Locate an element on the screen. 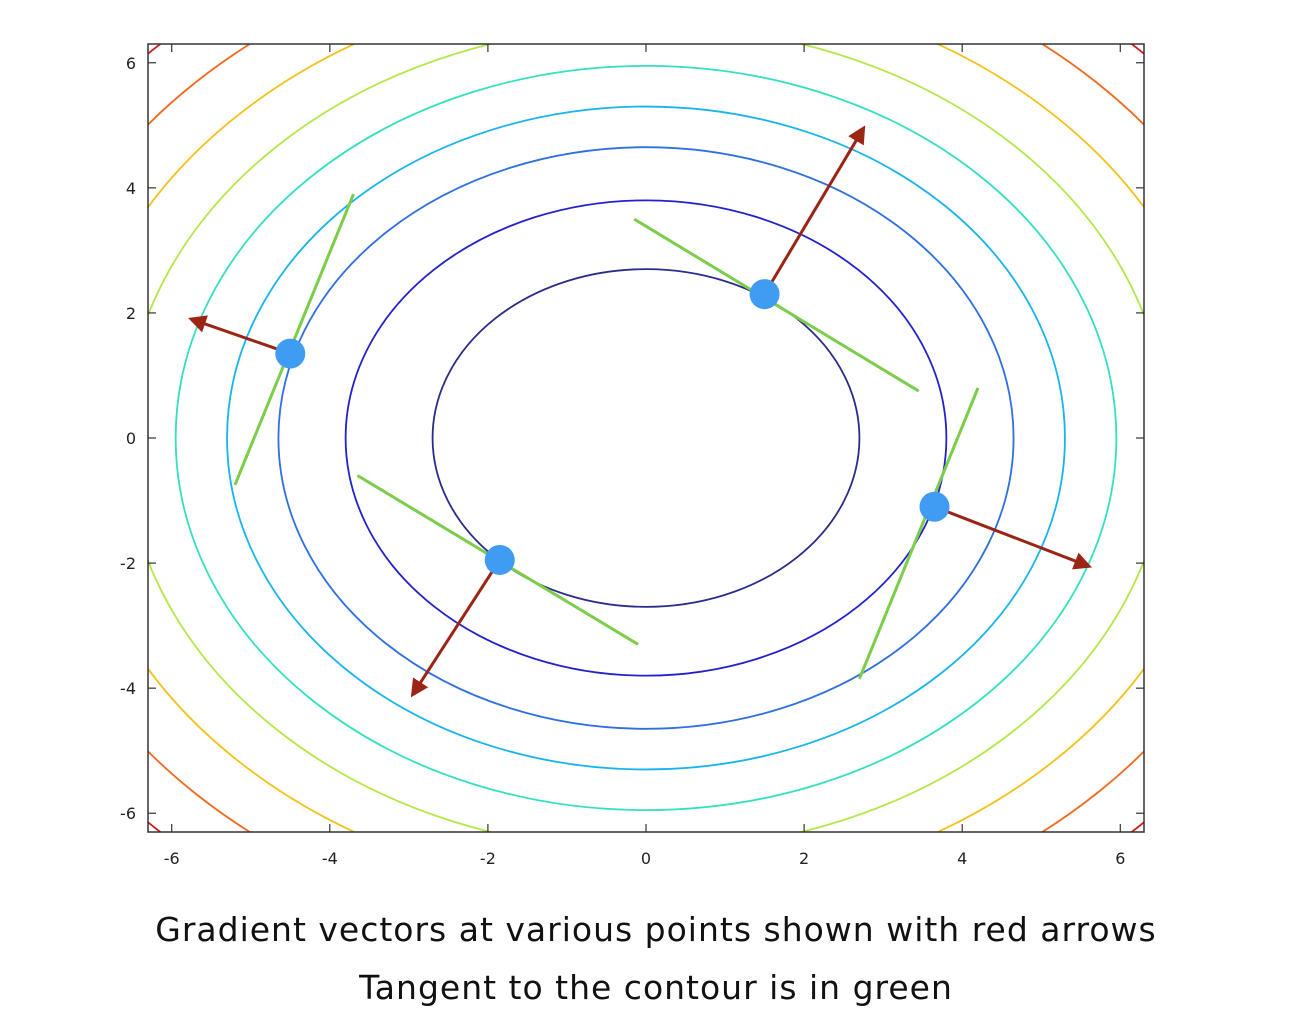 The image size is (1312, 1030). y-tick-label: 2 is located at coordinates (131, 313).